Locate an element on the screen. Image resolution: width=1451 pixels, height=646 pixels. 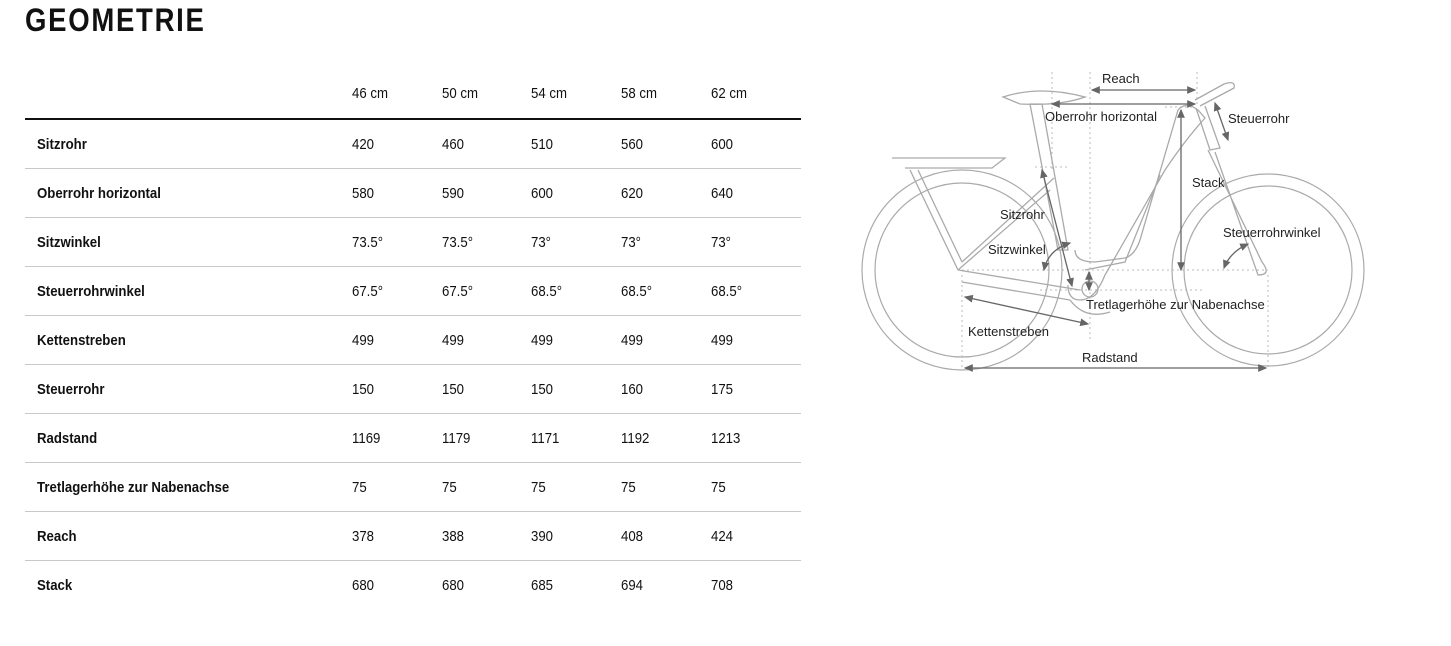
table-row: Radstand 1169 1179 1171 1192 1213 is located at coordinates (413, 438).